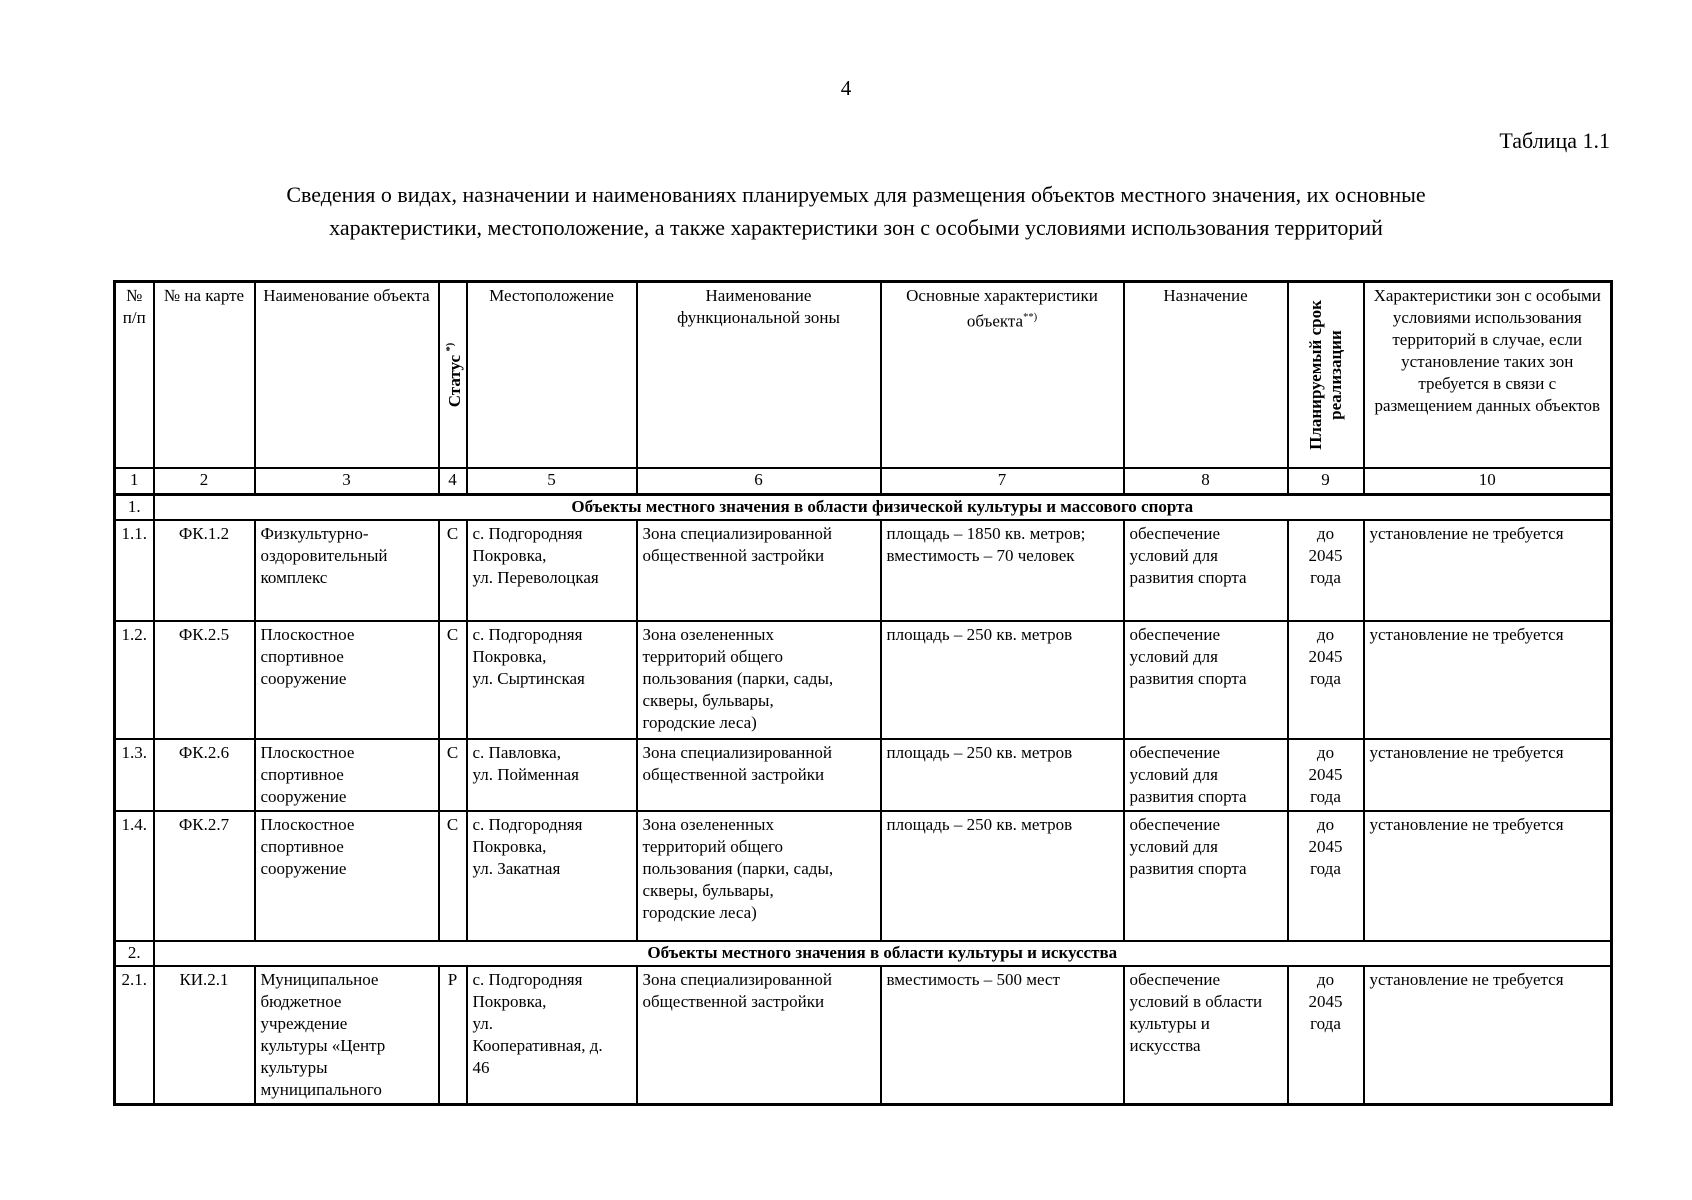  Describe the element at coordinates (551, 875) in the screenshot. I see `cell-location: с. Подгородняя Покровка, ул. Закатная` at that location.